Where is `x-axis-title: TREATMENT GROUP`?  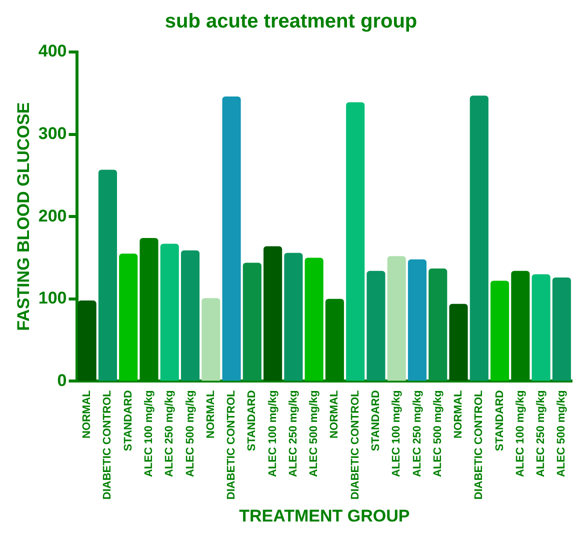
x-axis-title: TREATMENT GROUP is located at coordinates (324, 516).